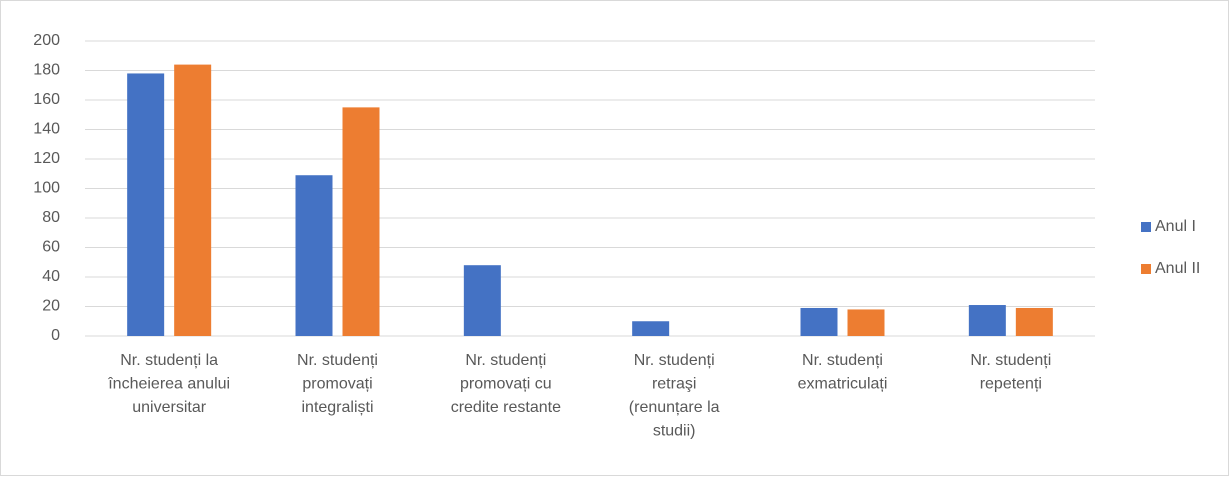 This screenshot has height=481, width=1229. Describe the element at coordinates (1175, 226) in the screenshot. I see `legend-label: Anul I` at that location.